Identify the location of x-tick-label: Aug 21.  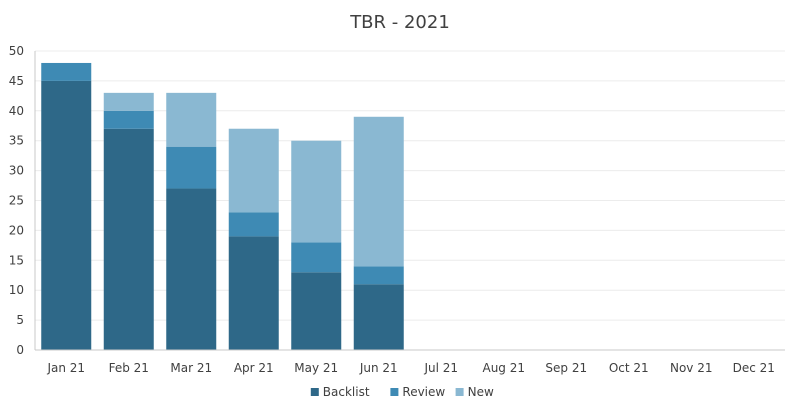
(503, 368).